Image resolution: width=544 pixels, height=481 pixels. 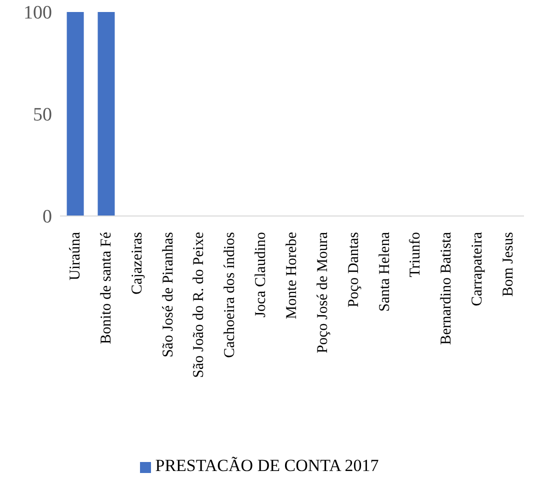 I want to click on y-tick-label: 100, so click(x=38, y=13).